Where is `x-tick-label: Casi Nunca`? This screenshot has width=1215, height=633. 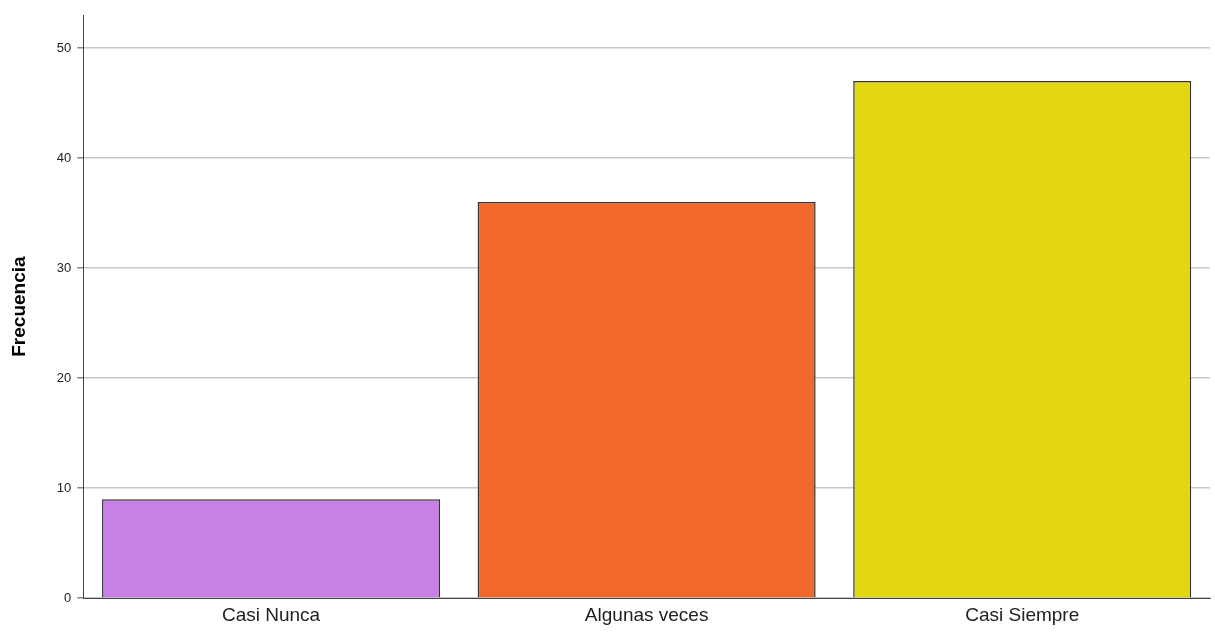
x-tick-label: Casi Nunca is located at coordinates (271, 614).